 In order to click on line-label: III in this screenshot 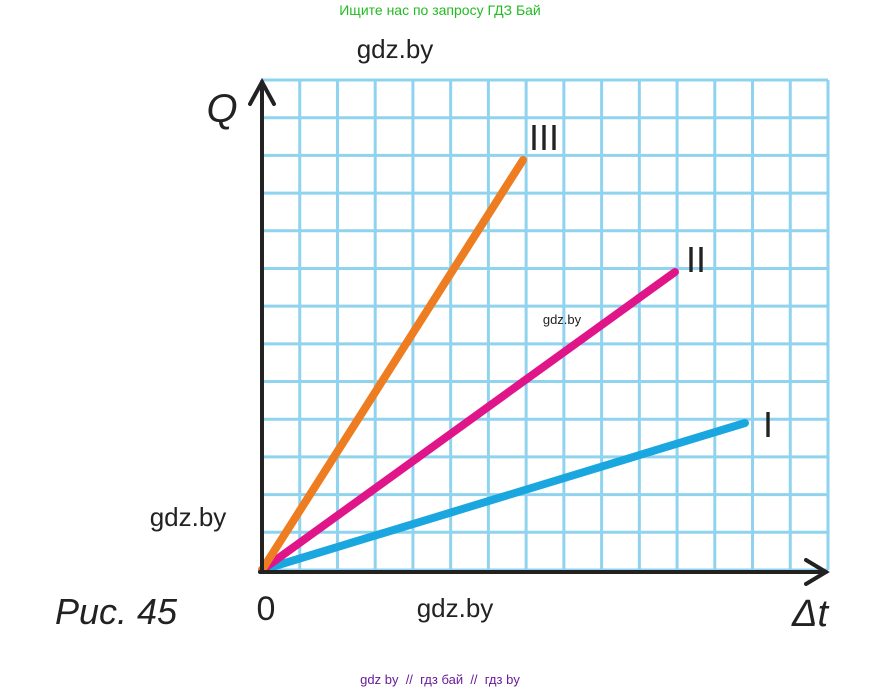, I will do `click(544, 137)`.